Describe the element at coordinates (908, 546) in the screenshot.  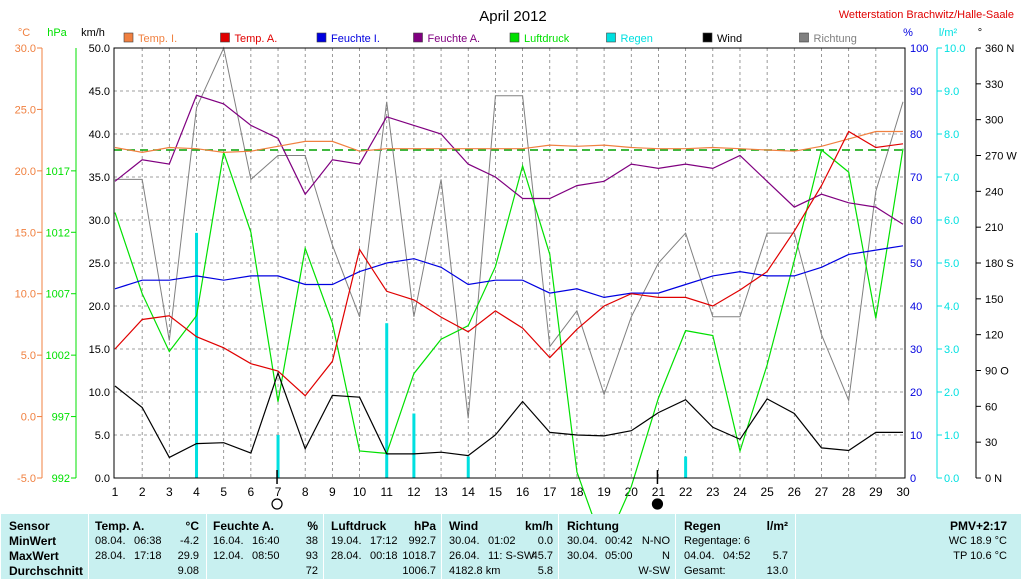
I see `stats-pmv: PMV+2:17 WC 18.9 °C TP 10.6 °C` at that location.